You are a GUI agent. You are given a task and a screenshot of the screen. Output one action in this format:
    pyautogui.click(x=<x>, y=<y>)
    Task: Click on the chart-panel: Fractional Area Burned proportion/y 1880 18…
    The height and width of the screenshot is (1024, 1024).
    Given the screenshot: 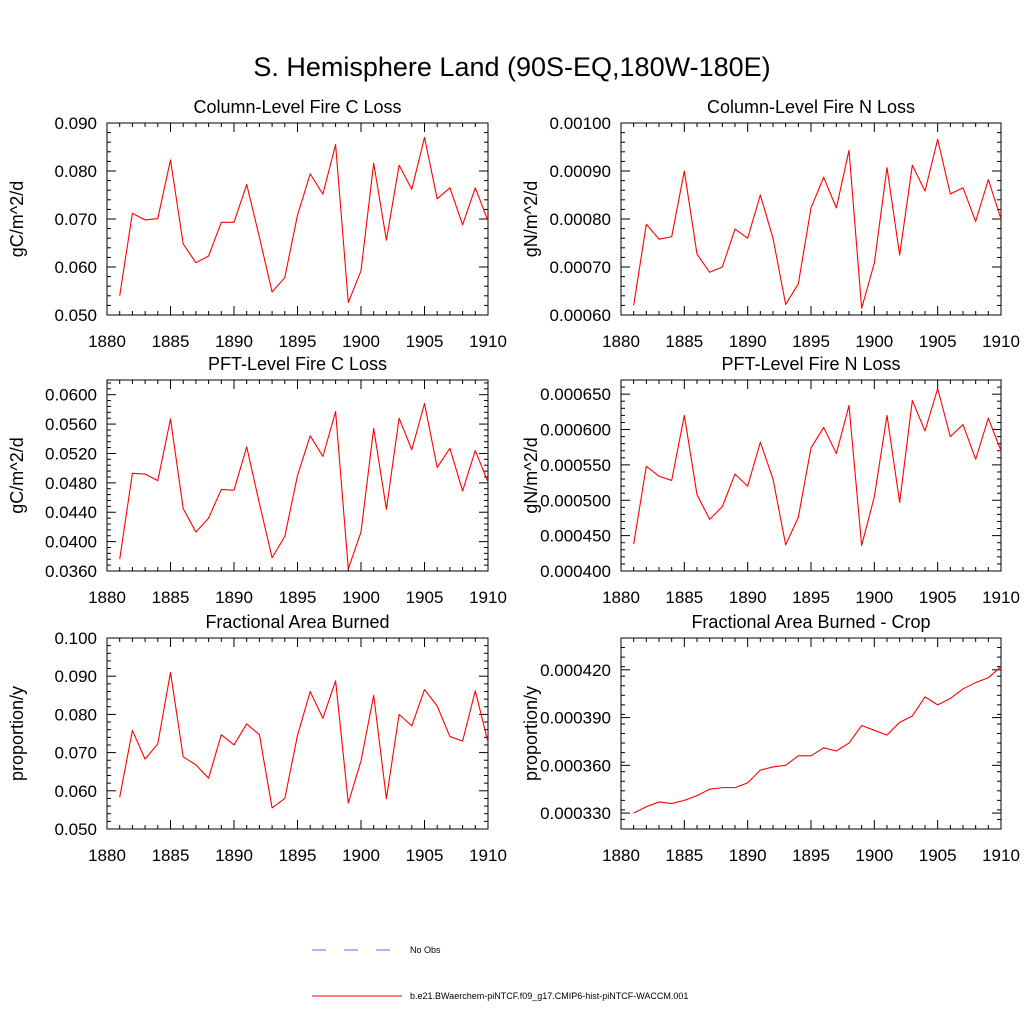 What is the action you would take?
    pyautogui.click(x=257, y=738)
    